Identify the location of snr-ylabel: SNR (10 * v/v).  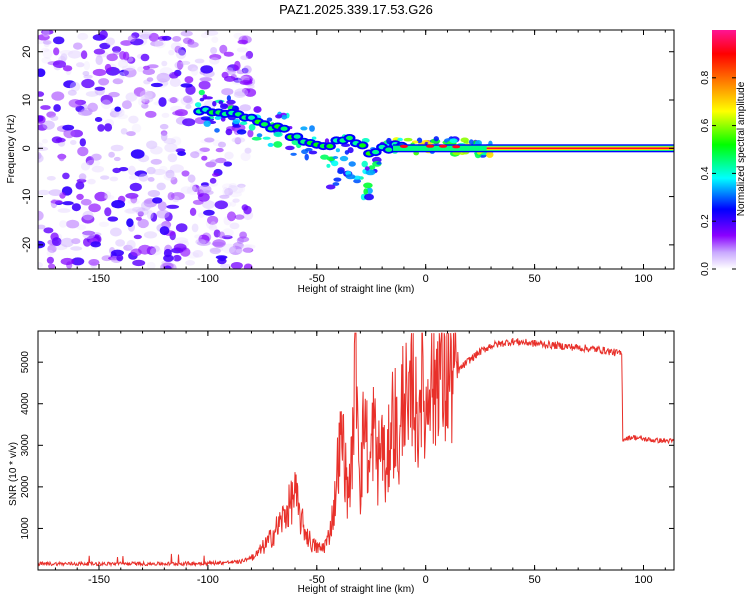
(13, 474).